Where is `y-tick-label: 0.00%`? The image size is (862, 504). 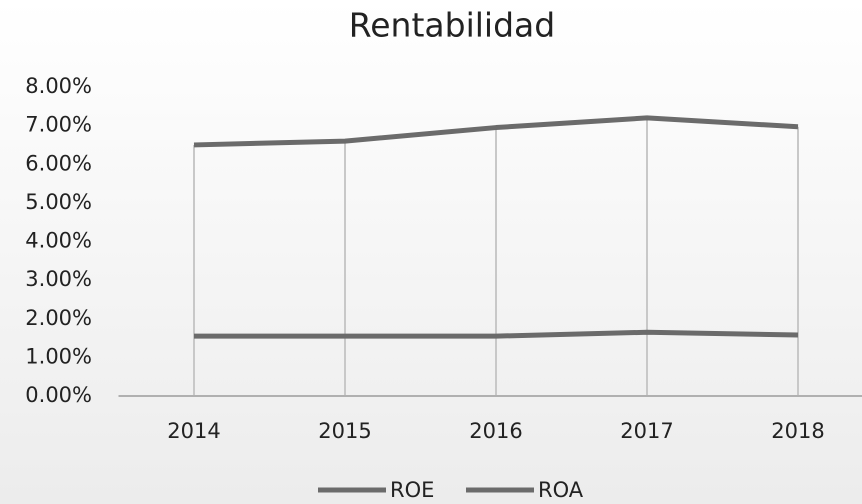 y-tick-label: 0.00% is located at coordinates (58, 395).